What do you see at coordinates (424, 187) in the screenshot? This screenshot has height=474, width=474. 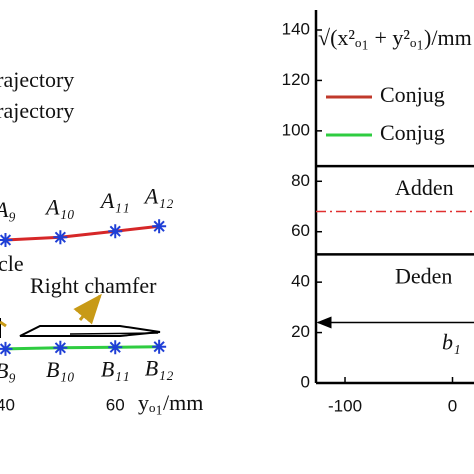 I see `level-label: Adden` at bounding box center [424, 187].